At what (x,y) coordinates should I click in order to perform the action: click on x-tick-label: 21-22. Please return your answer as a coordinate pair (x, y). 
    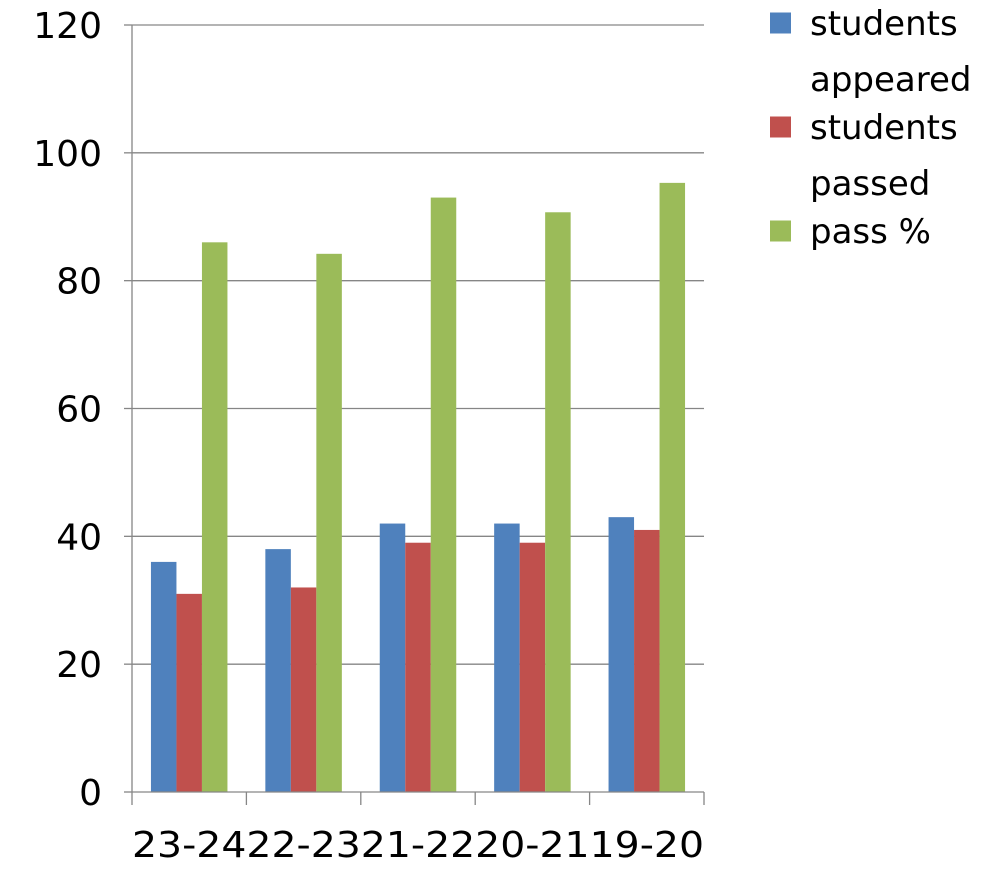
    Looking at the image, I should click on (418, 845).